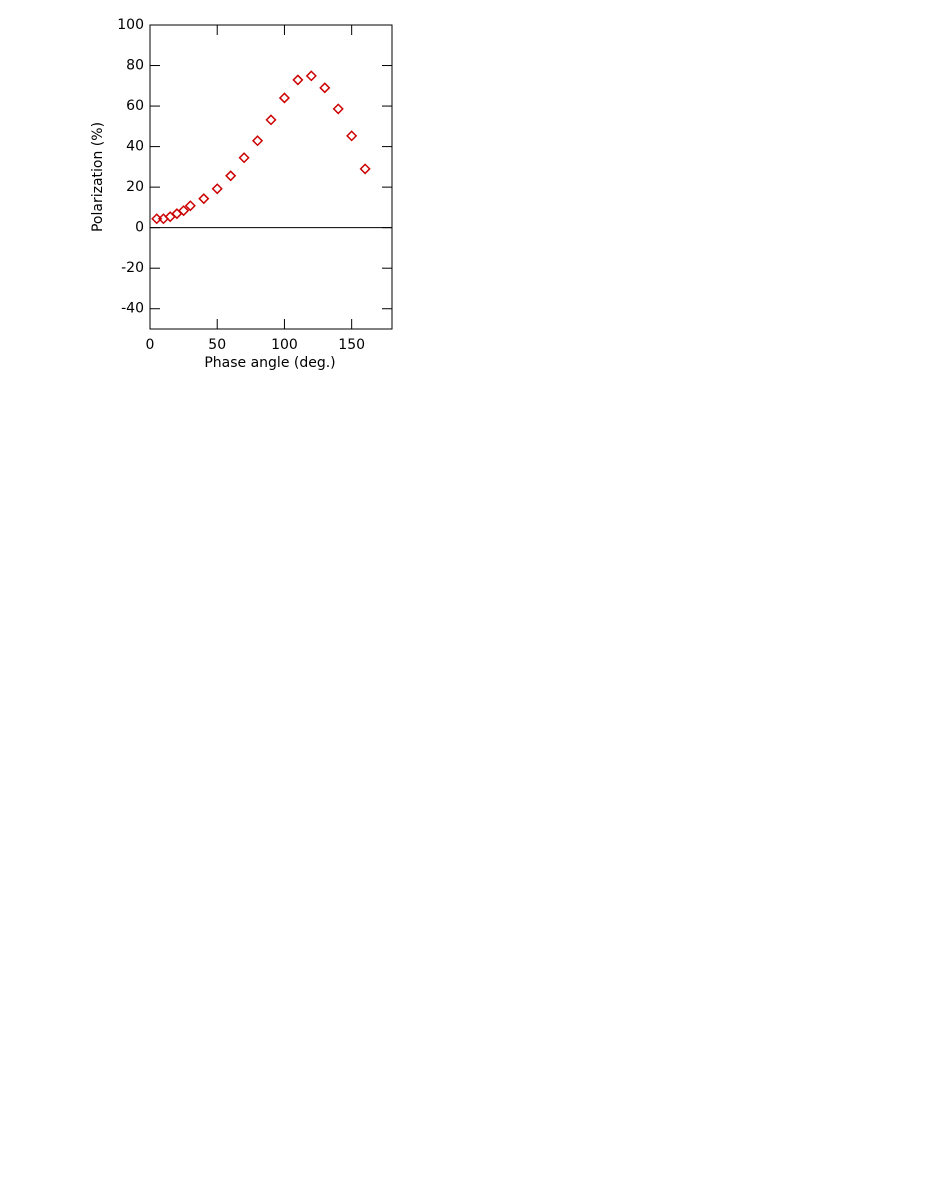 Image resolution: width=927 pixels, height=1204 pixels. I want to click on y-axis-label: Polarization (%), so click(98, 177).